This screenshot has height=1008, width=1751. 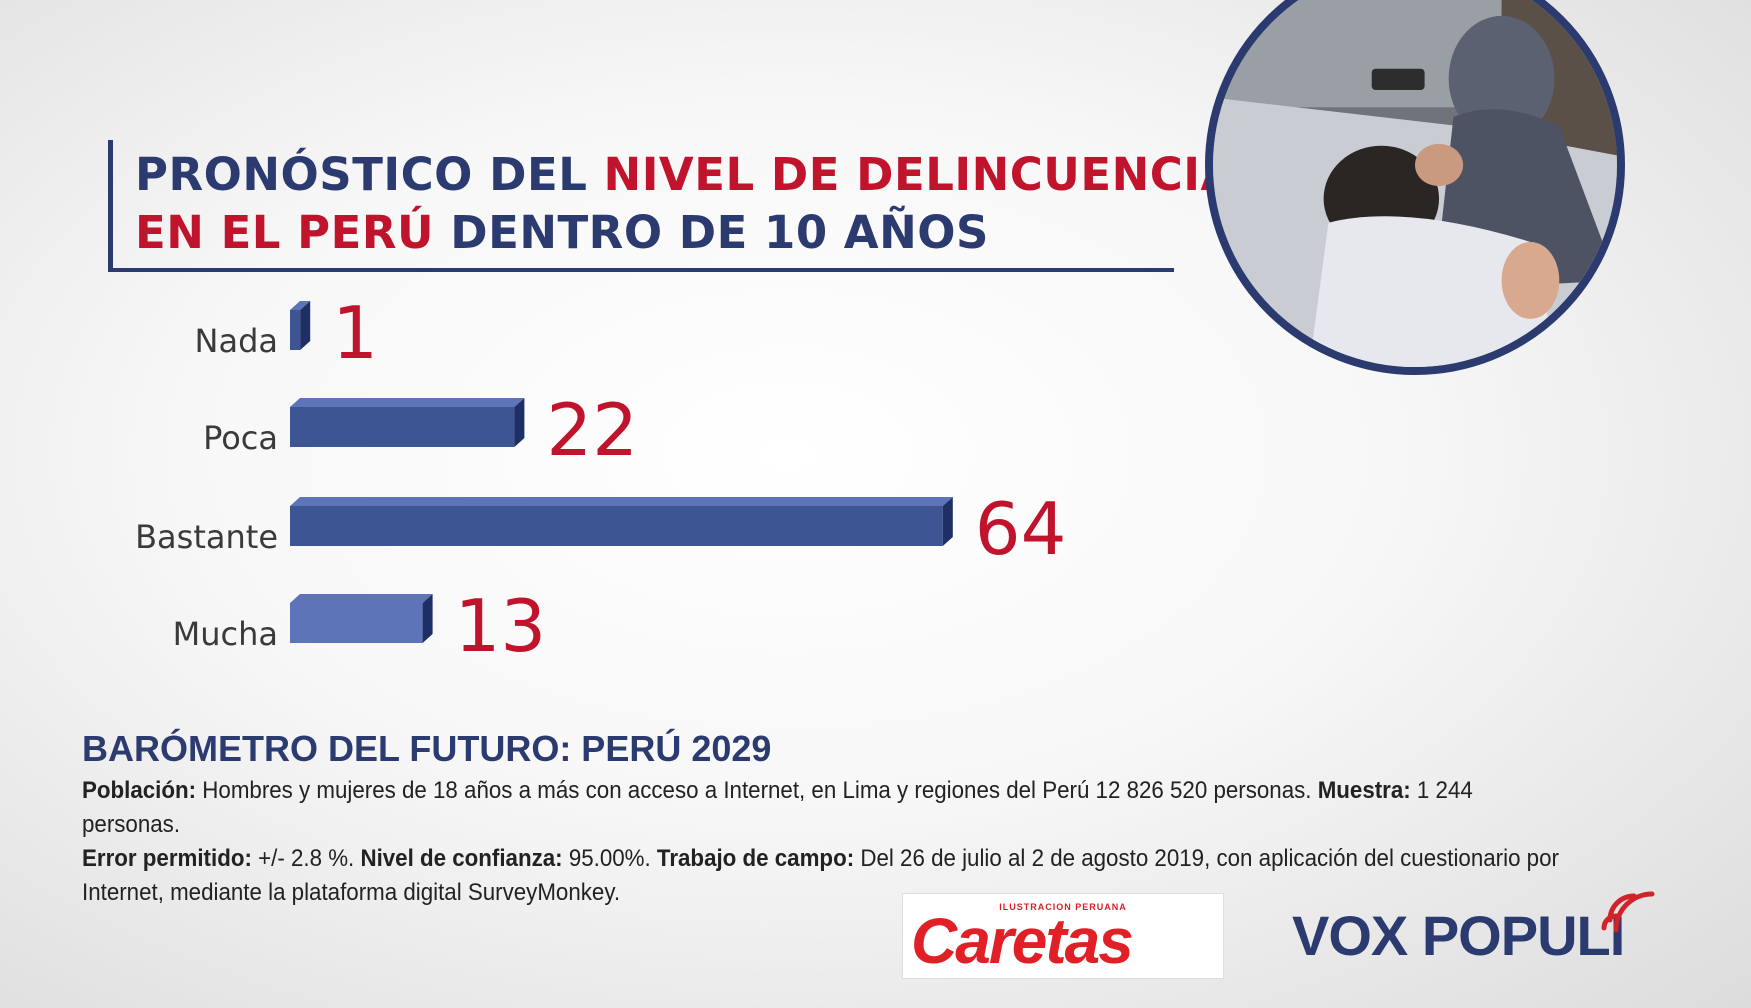 What do you see at coordinates (356, 623) in the screenshot?
I see `bar-mucha` at bounding box center [356, 623].